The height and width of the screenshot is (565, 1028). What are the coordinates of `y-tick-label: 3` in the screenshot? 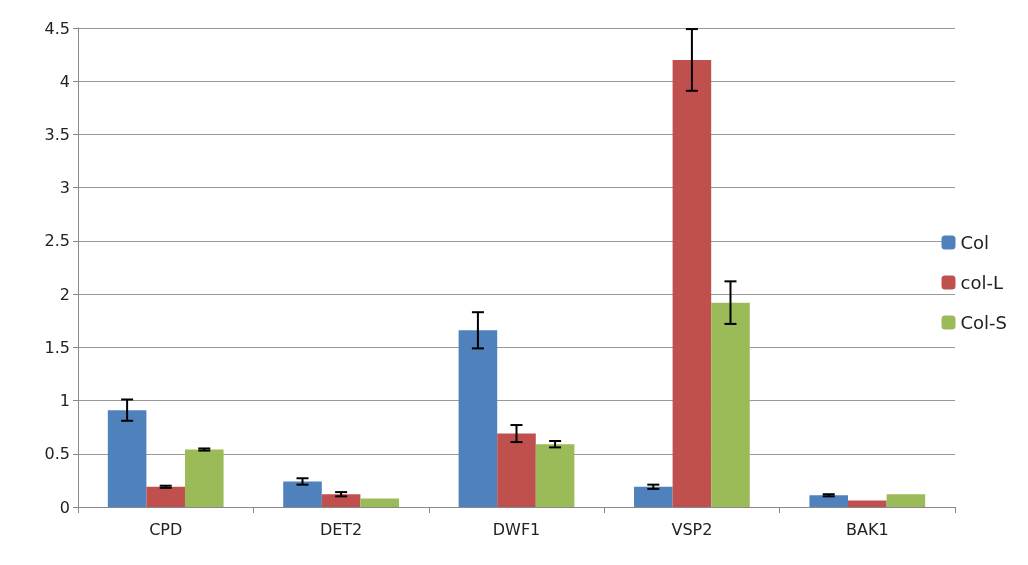 It's located at (64, 188).